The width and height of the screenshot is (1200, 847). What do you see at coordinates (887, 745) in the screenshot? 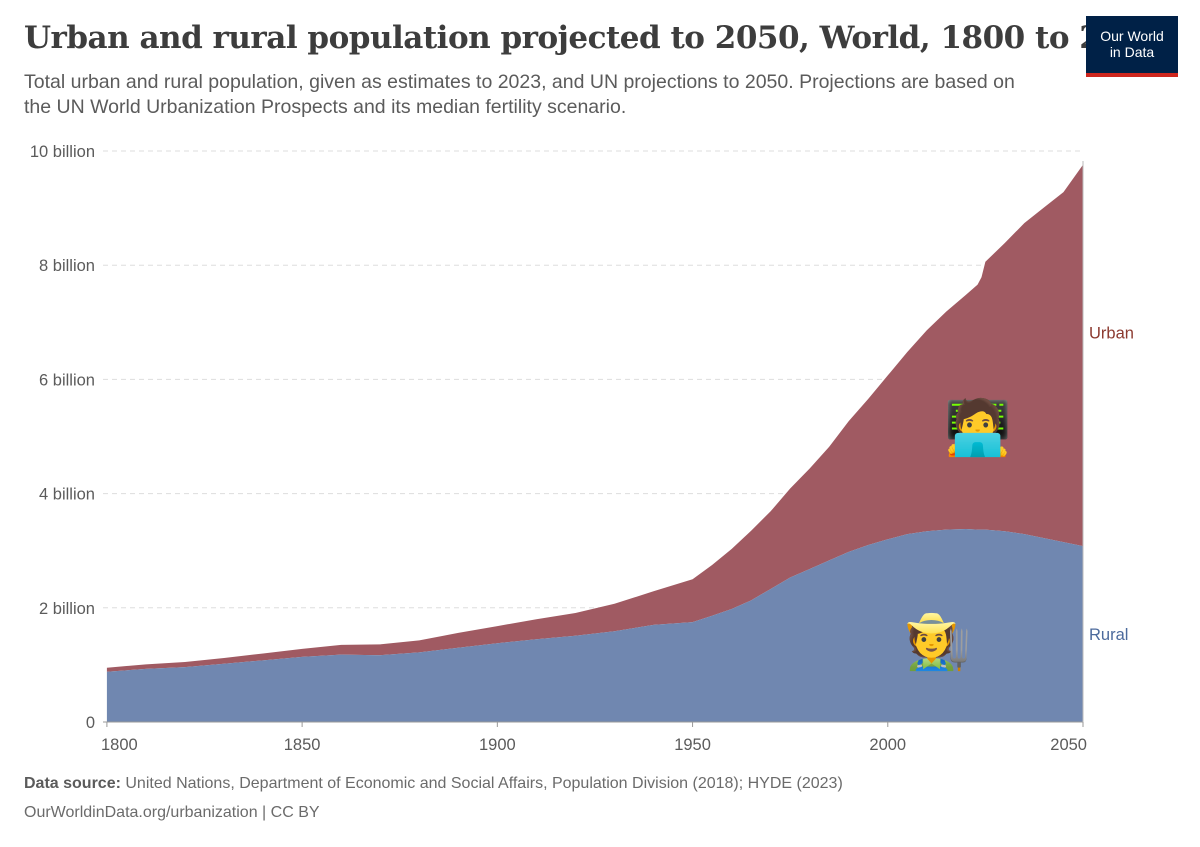
I see `x-tick-label: 2000` at bounding box center [887, 745].